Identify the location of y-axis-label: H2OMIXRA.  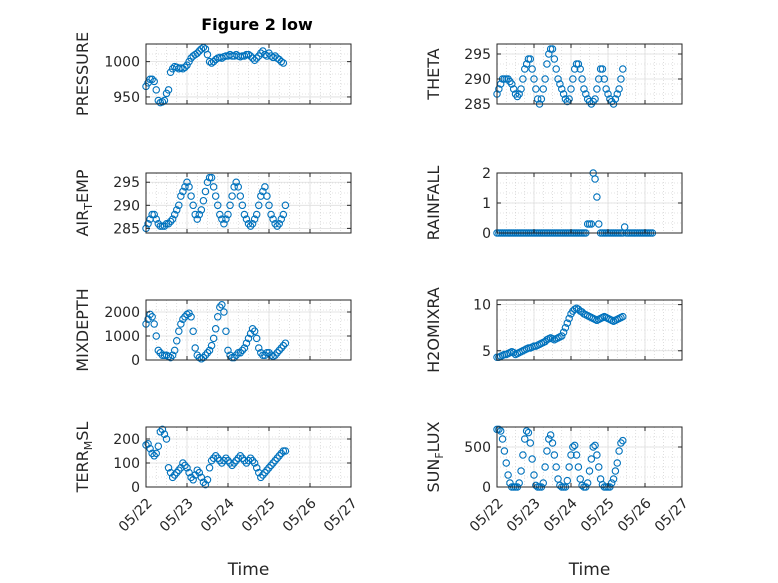
(433, 330).